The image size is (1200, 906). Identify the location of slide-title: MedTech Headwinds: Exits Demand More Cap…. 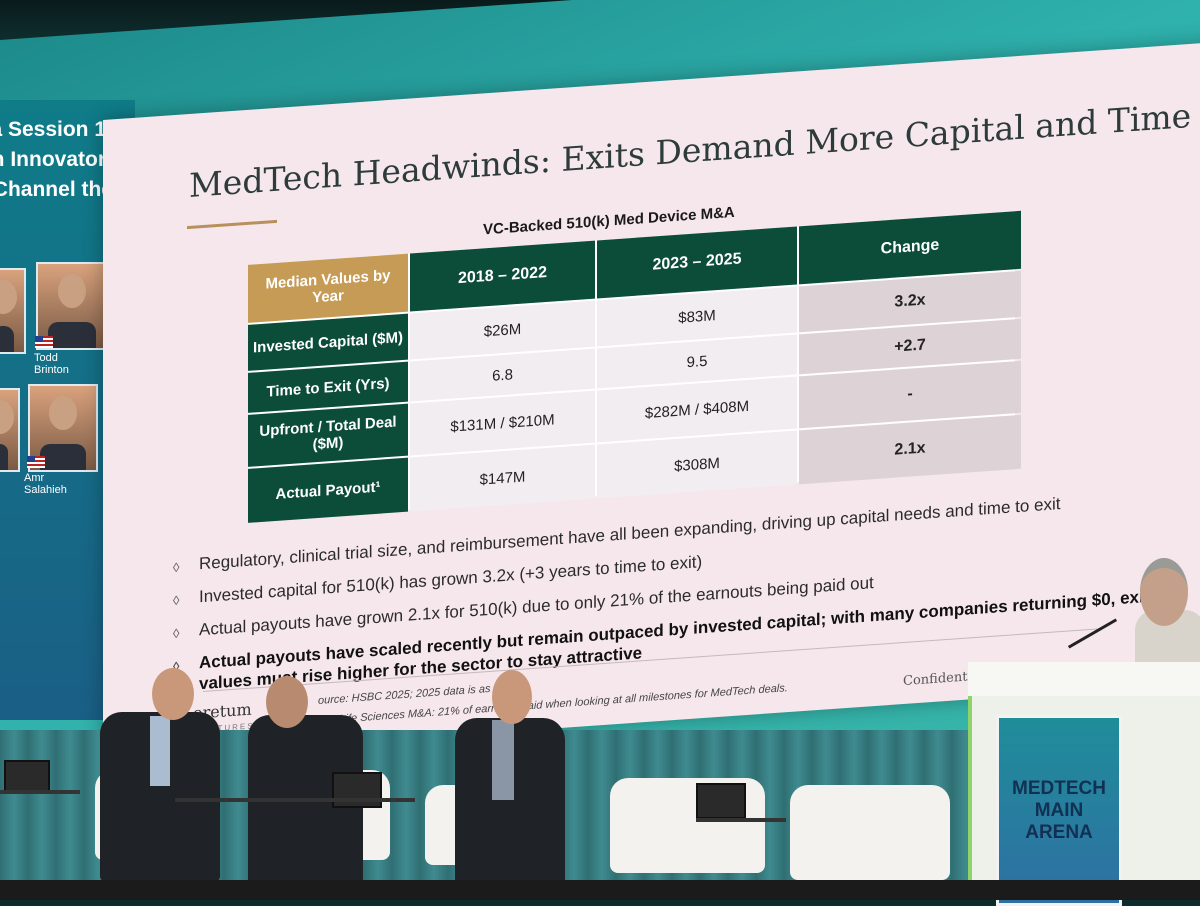
(690, 150).